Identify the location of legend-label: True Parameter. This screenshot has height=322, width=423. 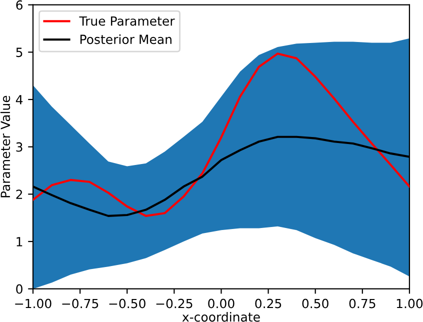
(127, 21).